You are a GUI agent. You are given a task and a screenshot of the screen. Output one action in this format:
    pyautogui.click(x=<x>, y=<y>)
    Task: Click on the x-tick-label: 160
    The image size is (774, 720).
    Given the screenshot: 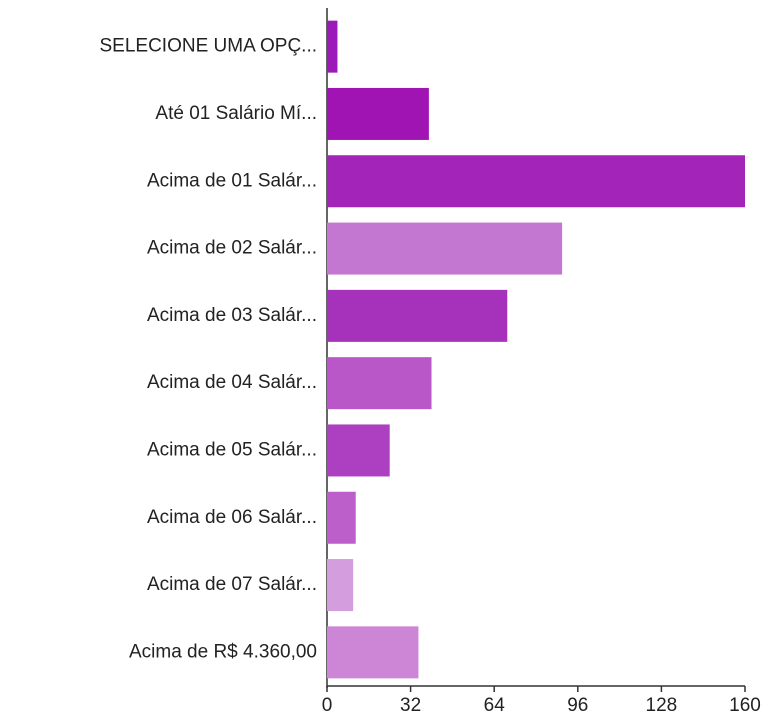 What is the action you would take?
    pyautogui.click(x=745, y=705)
    